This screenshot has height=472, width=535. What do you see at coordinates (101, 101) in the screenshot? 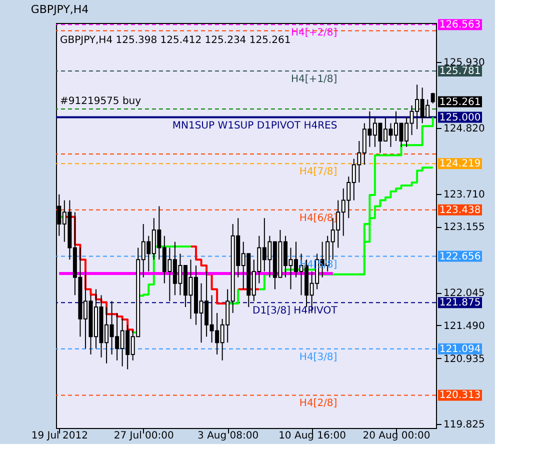
I see `annotation: #91219575 buy` at bounding box center [101, 101].